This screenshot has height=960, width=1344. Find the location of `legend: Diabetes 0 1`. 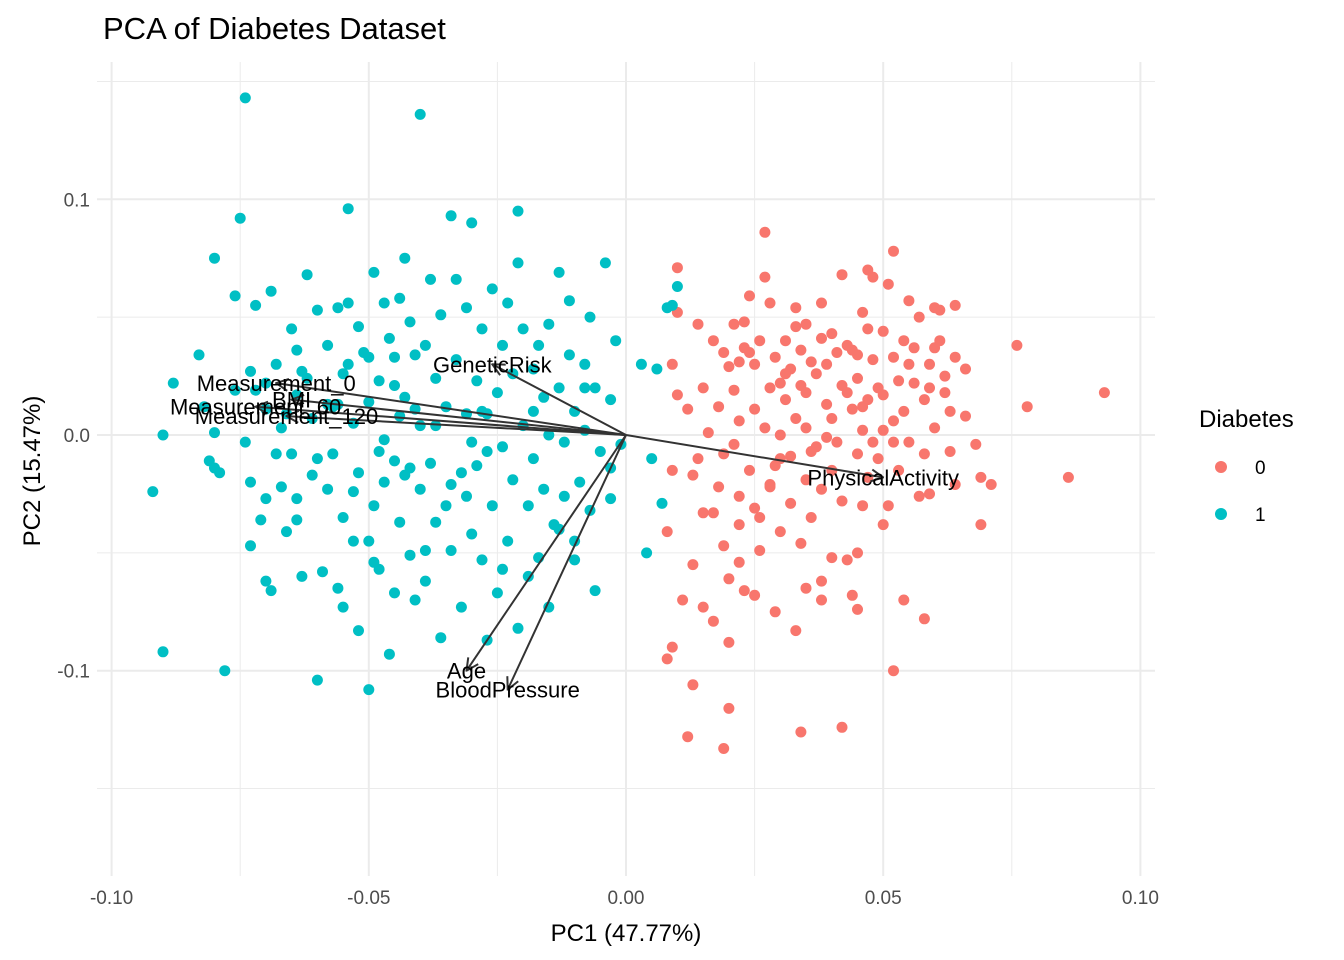

legend: Diabetes 0 1 is located at coordinates (1246, 466).